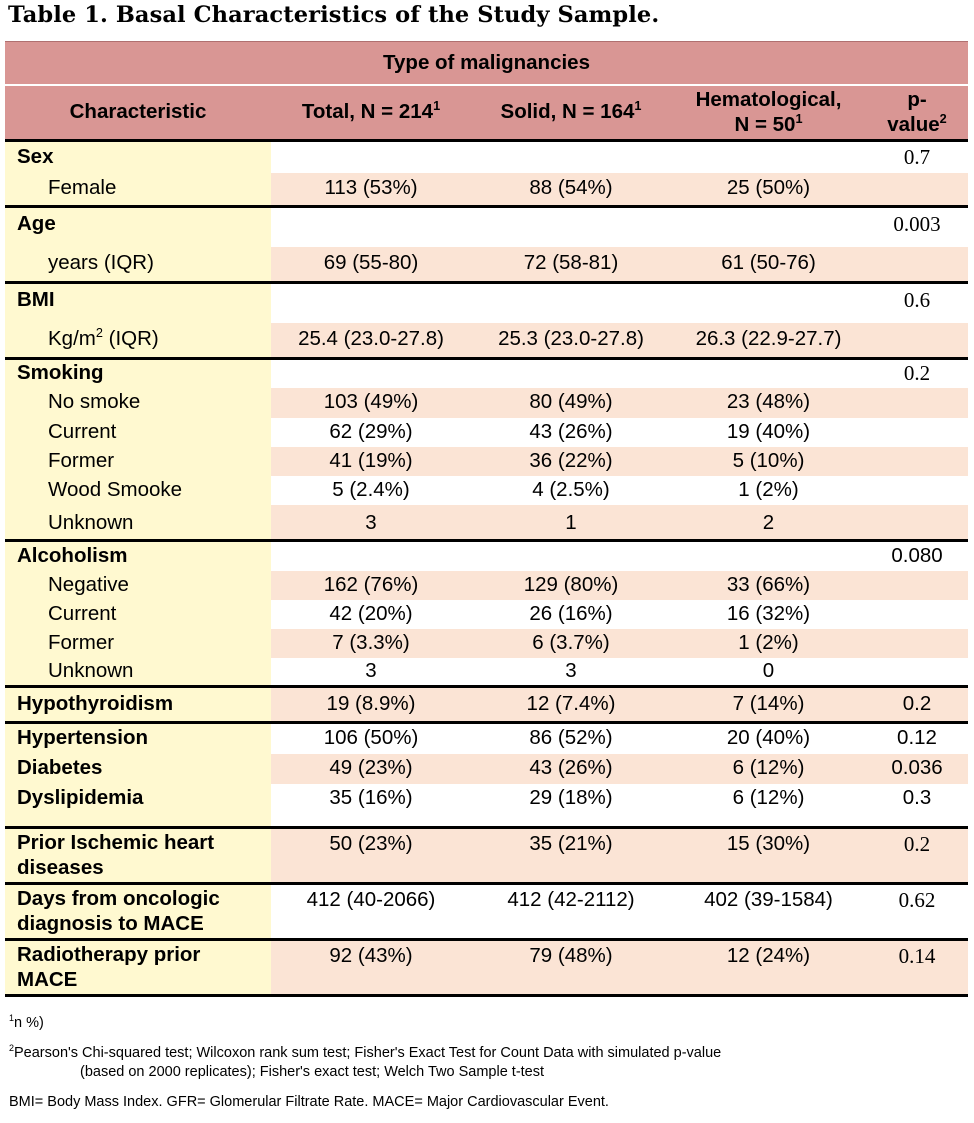  Describe the element at coordinates (486, 585) in the screenshot. I see `table-row: Negative 162 (76%) 129 (80%) 33 (66%)` at that location.